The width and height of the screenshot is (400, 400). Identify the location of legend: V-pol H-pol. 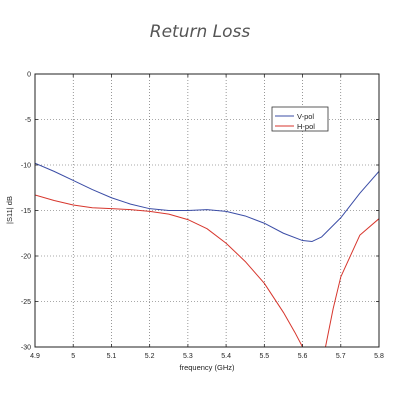
(300, 119).